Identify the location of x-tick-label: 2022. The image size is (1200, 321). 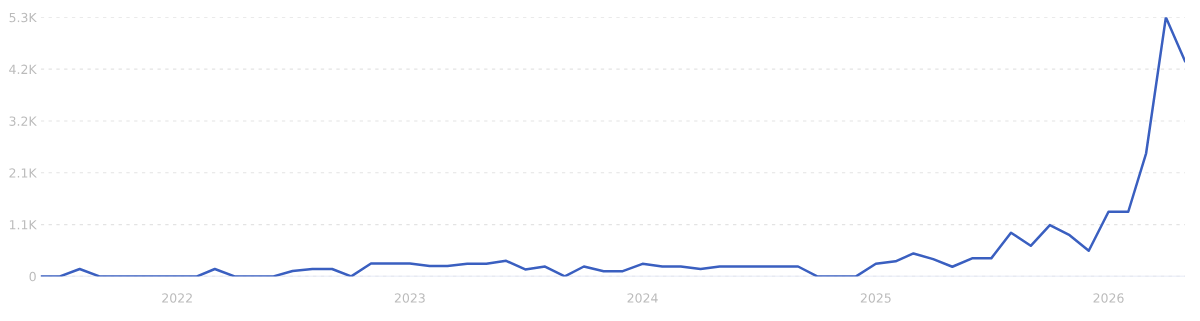
(177, 298).